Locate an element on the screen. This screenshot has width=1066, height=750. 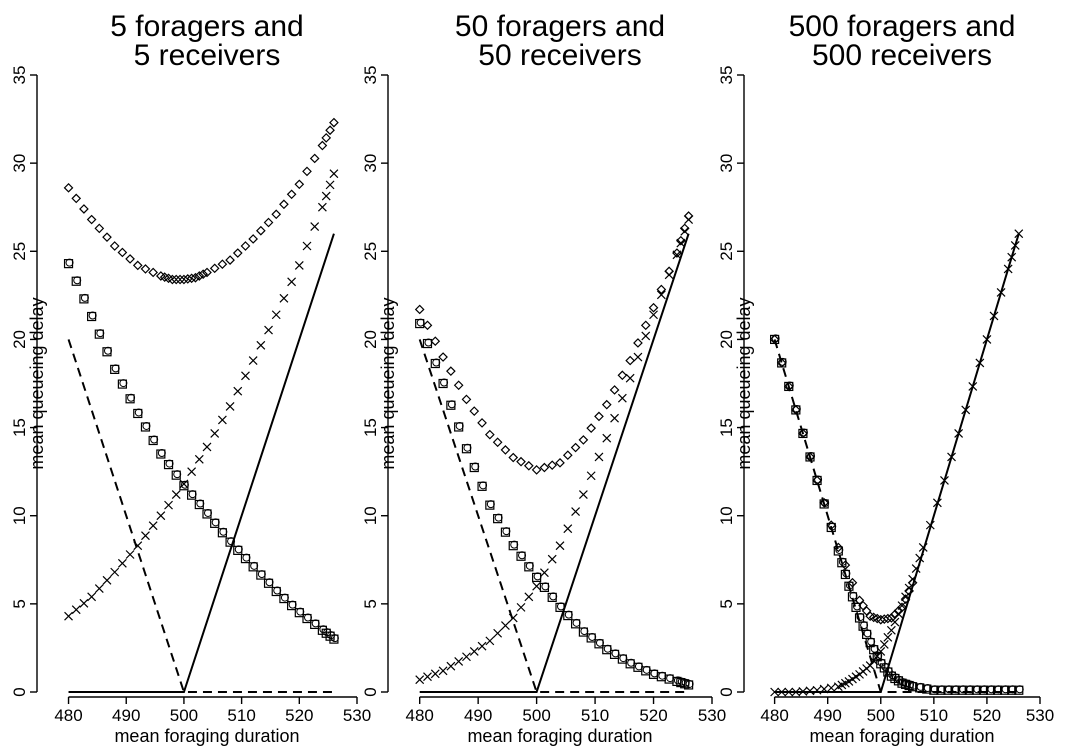
y-tick-label: 25 is located at coordinates (19, 251).